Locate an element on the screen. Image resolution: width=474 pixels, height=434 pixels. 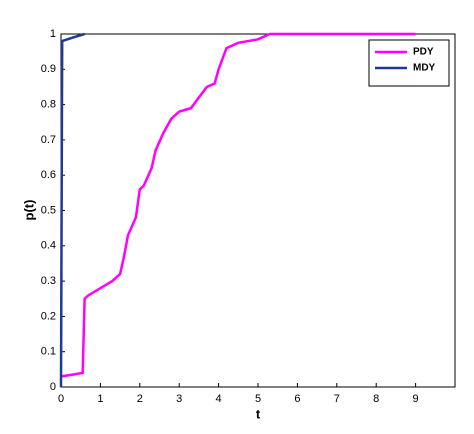
y-tick-label: 0.1 is located at coordinates (48, 352).